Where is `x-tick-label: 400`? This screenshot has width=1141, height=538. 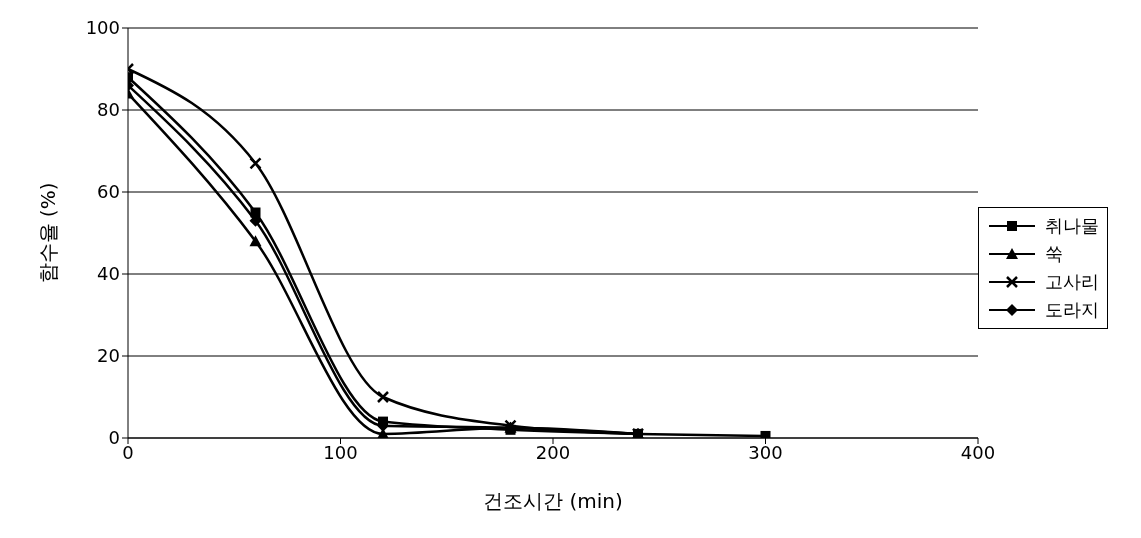
x-tick-label: 400 is located at coordinates (978, 452).